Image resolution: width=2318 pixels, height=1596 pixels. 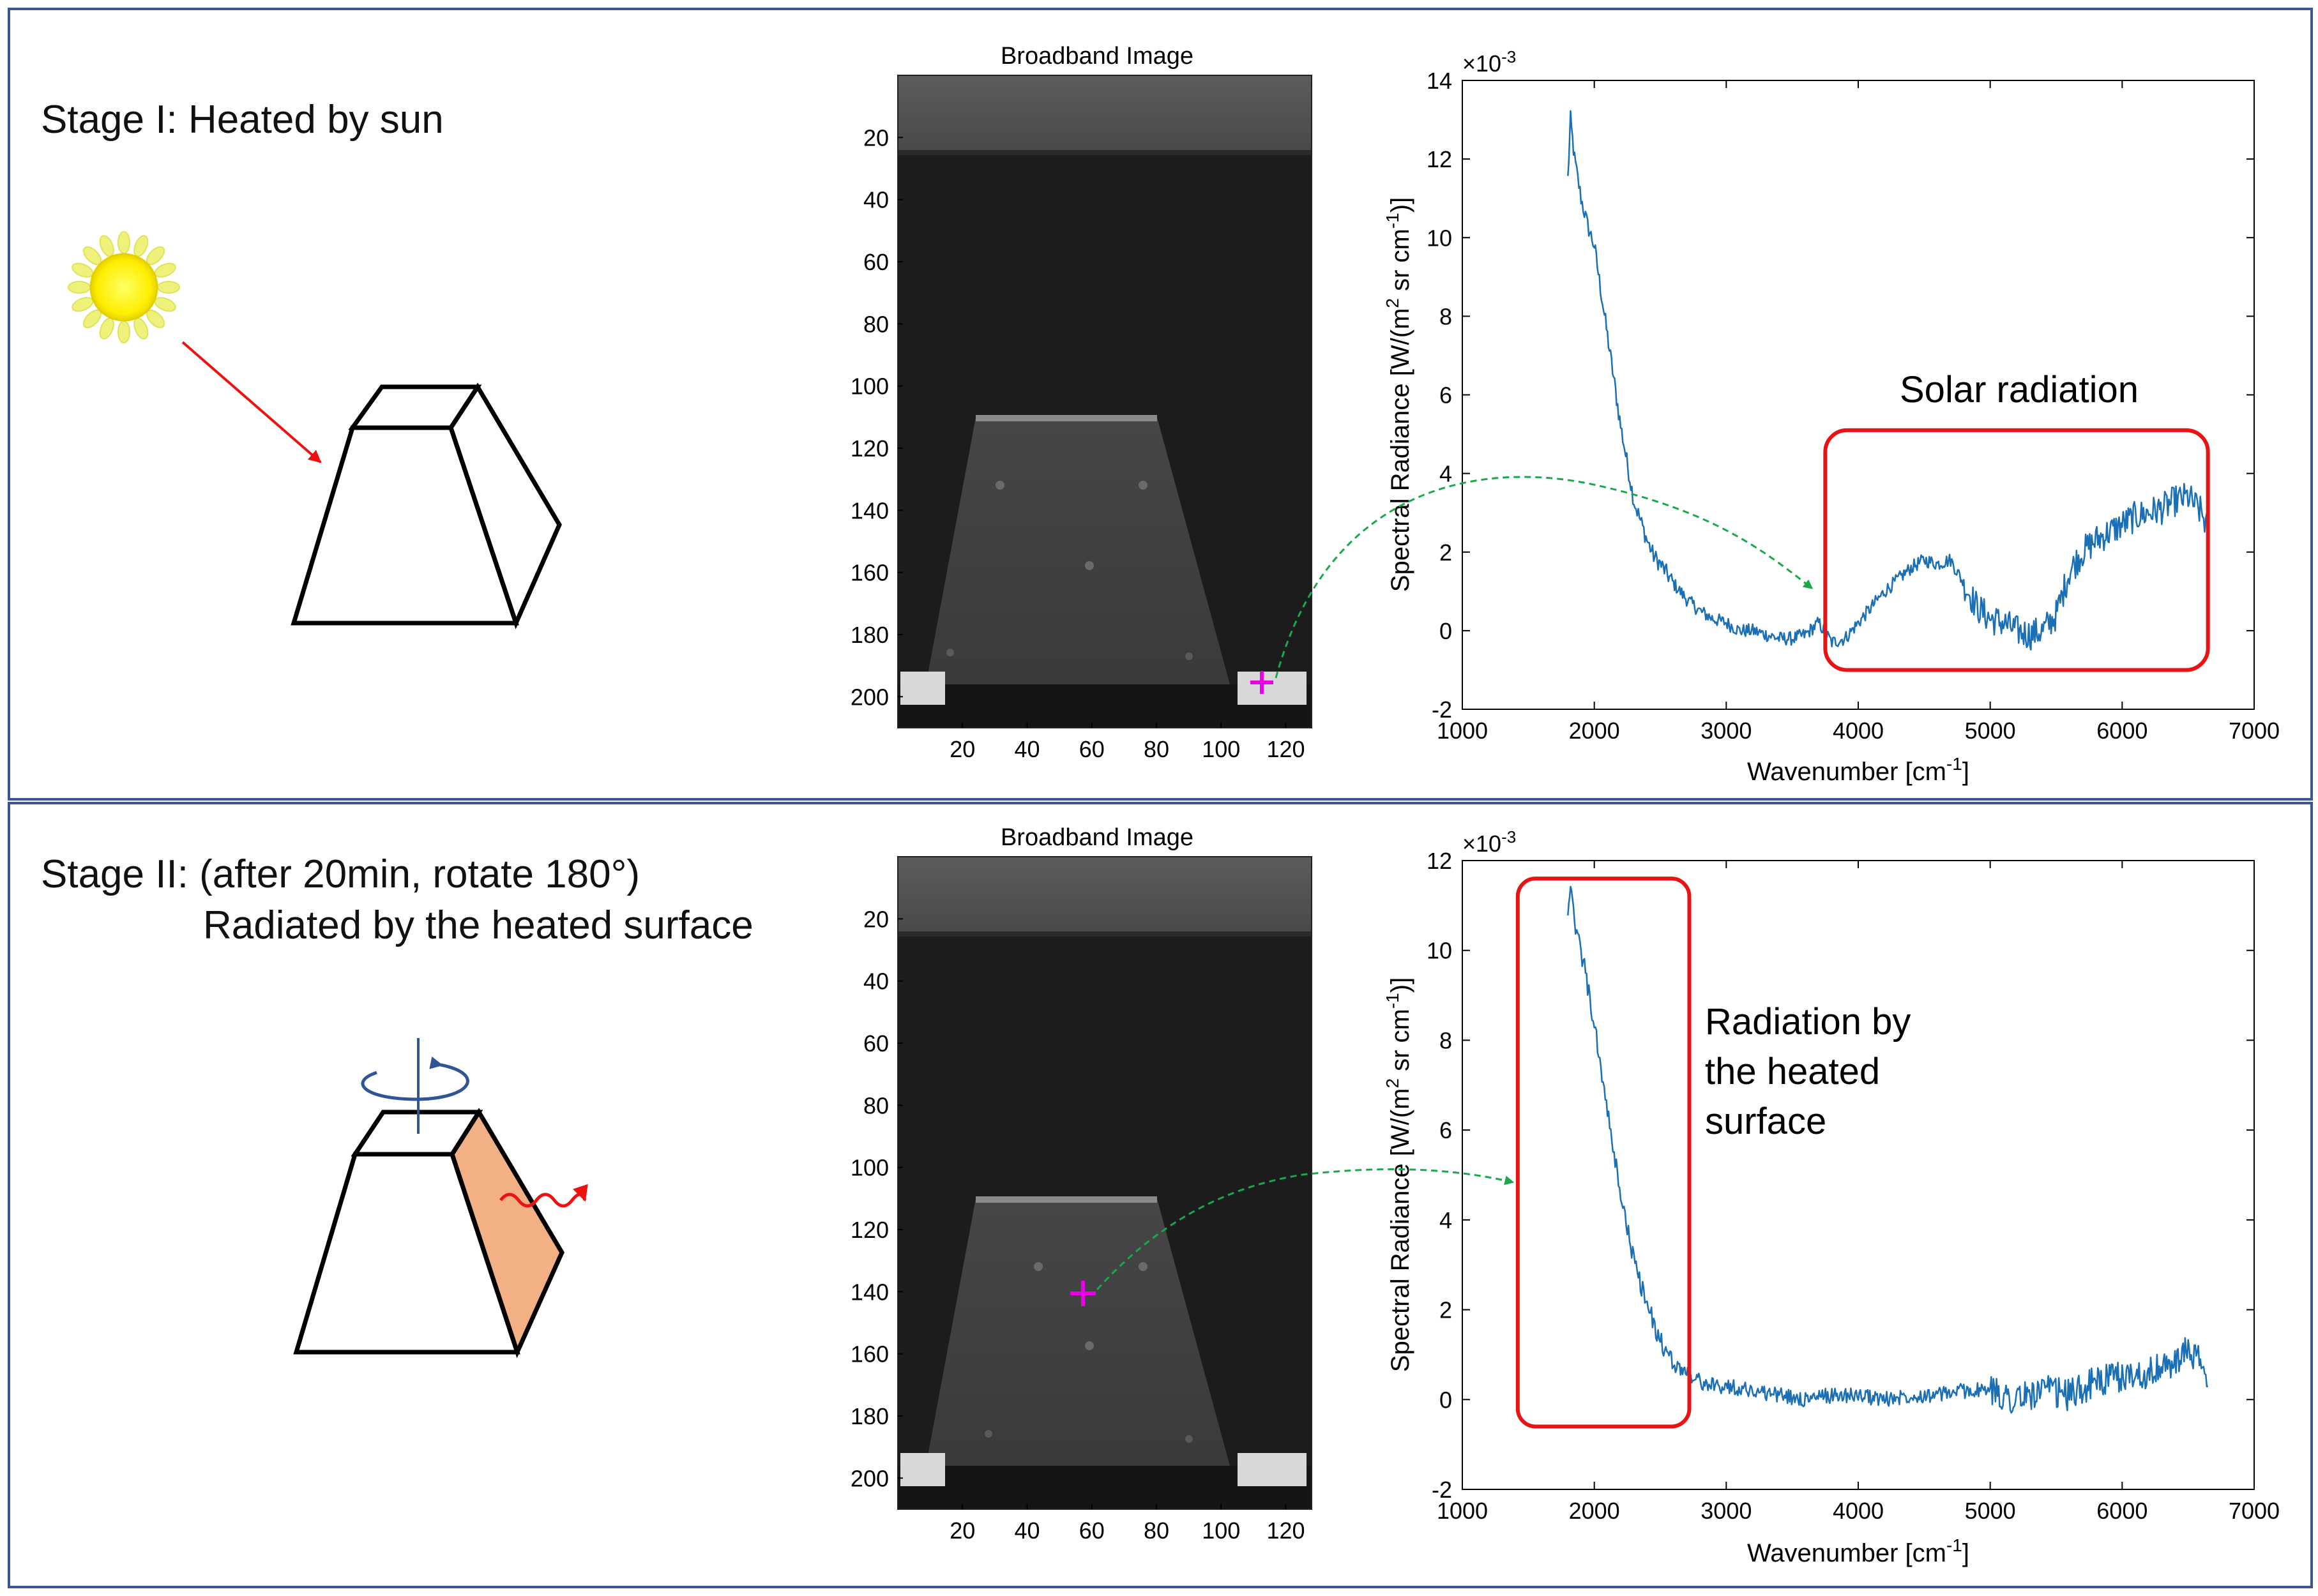 What do you see at coordinates (1858, 770) in the screenshot?
I see `chart1-xlabel: Wavenumber [cm-1]` at bounding box center [1858, 770].